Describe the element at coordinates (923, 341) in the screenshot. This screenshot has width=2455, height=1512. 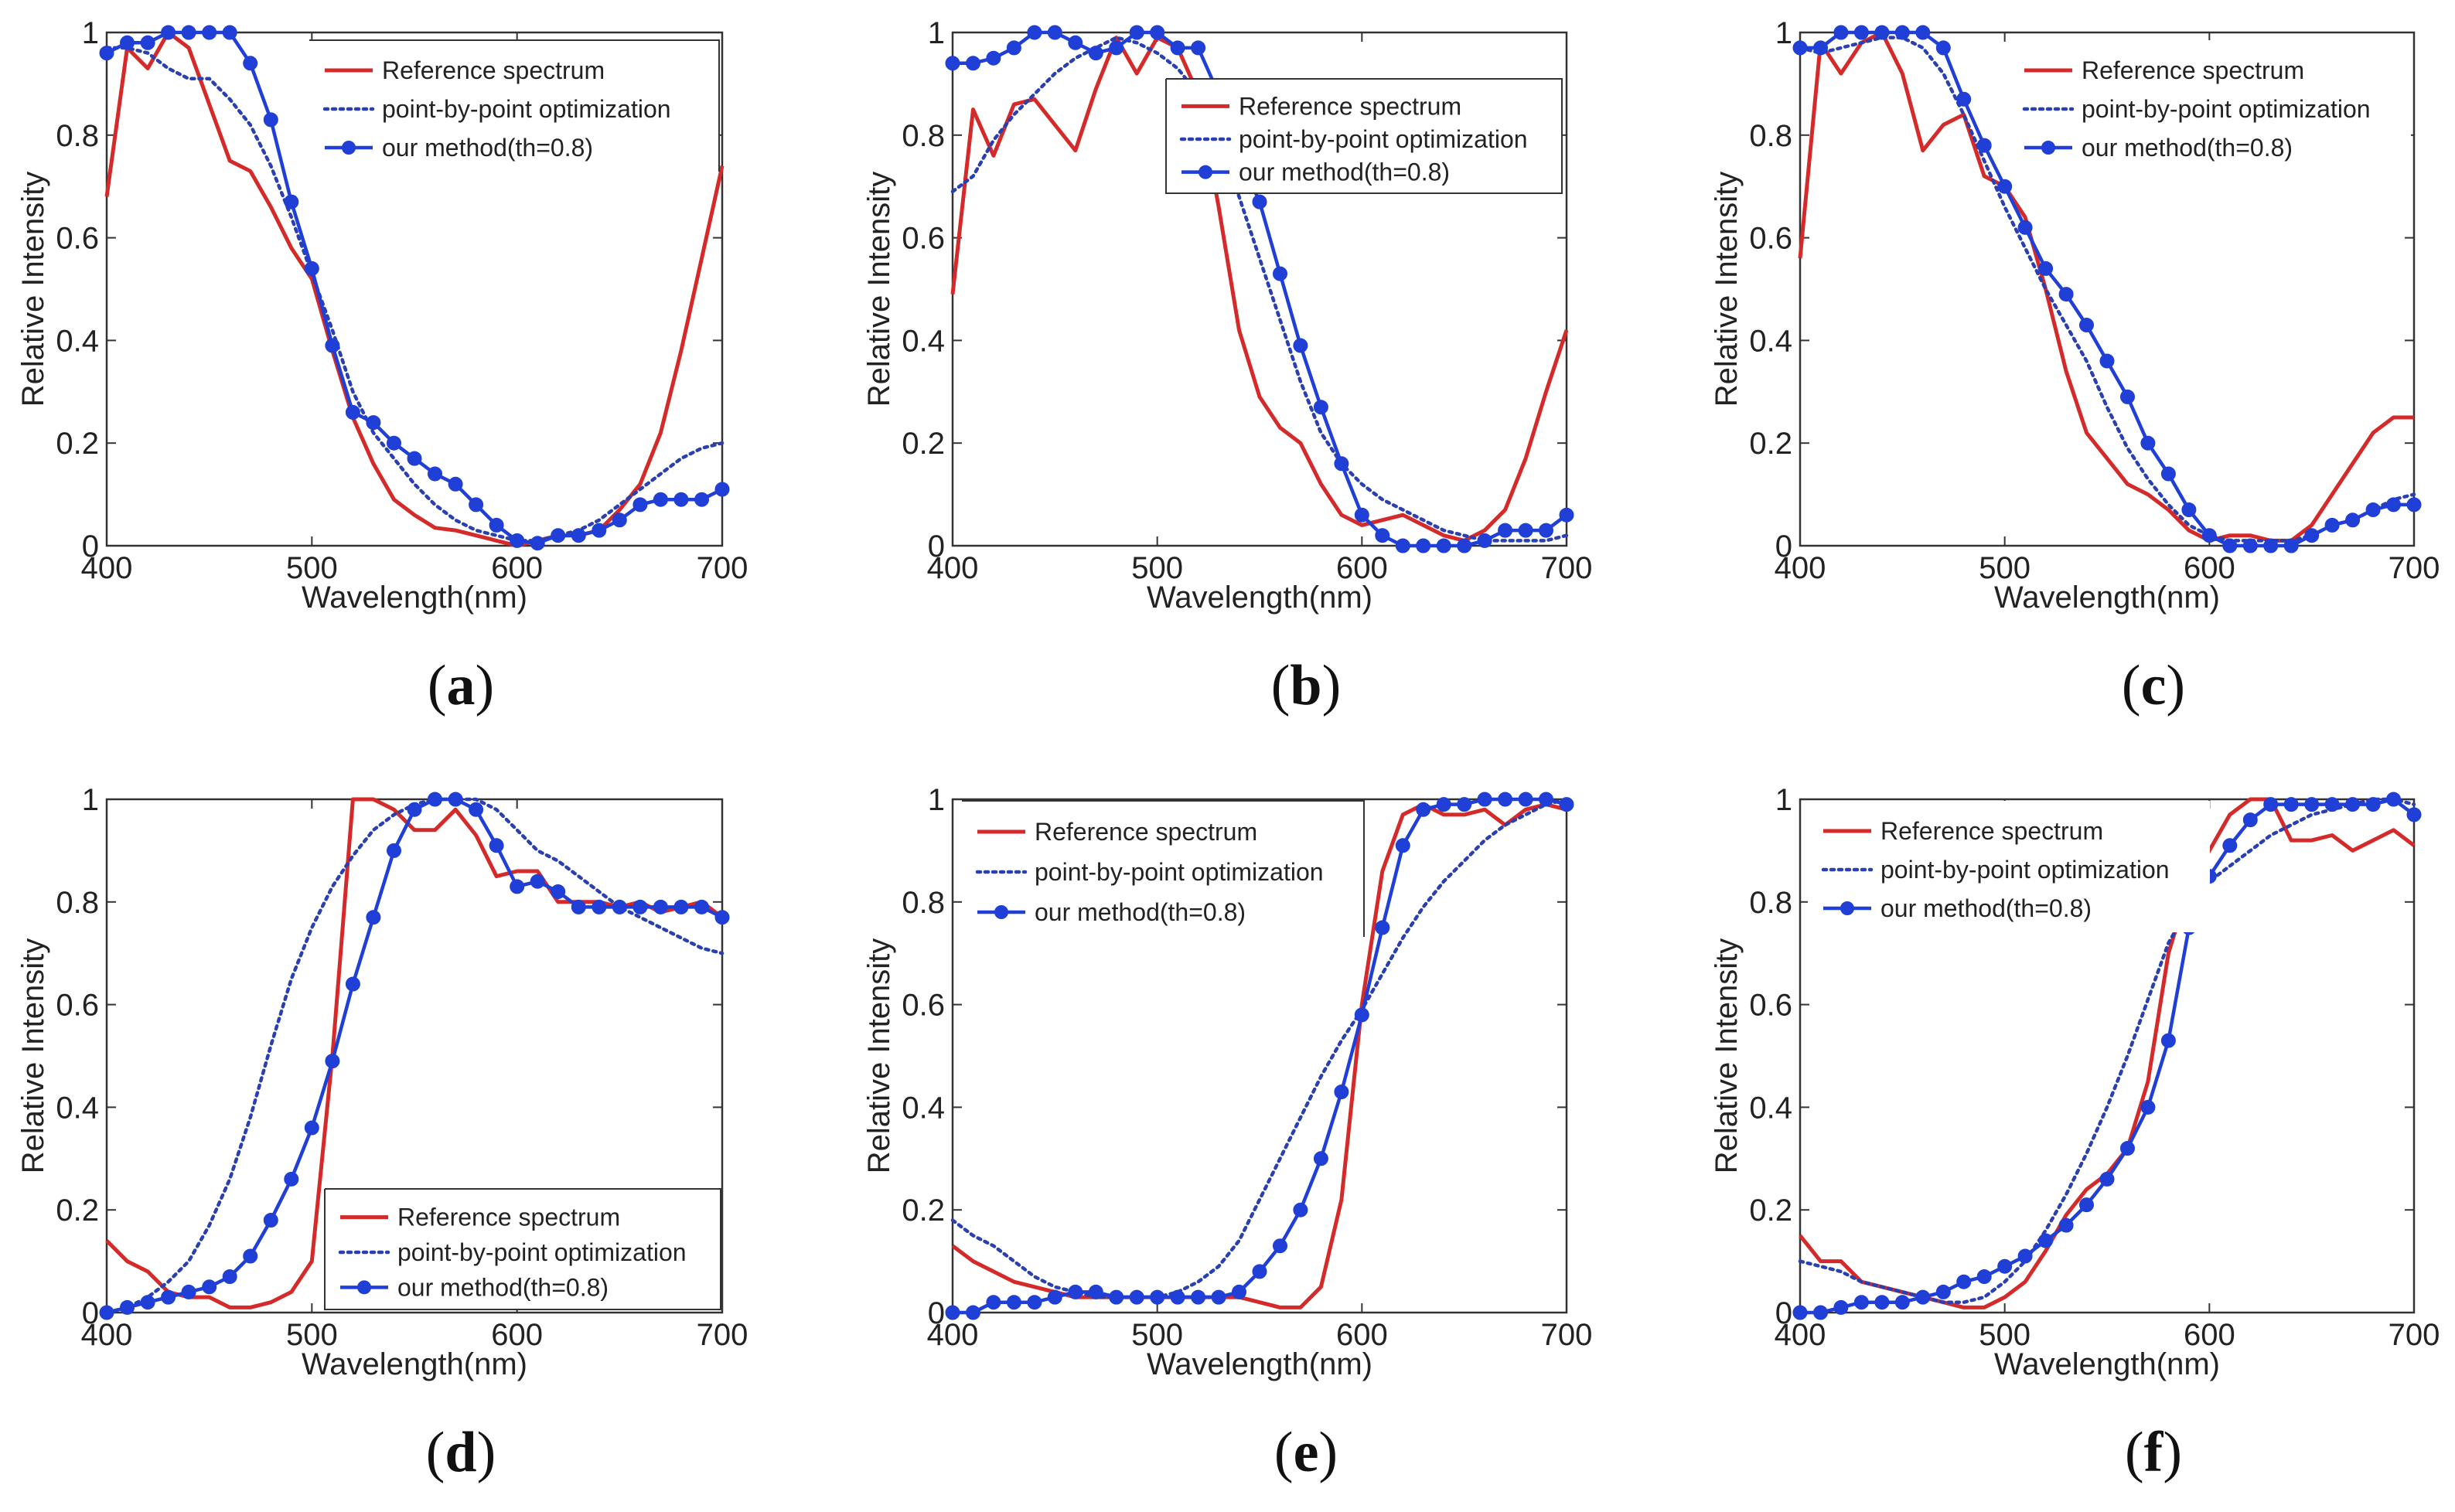
I see `y-tick-label: 0.4` at that location.